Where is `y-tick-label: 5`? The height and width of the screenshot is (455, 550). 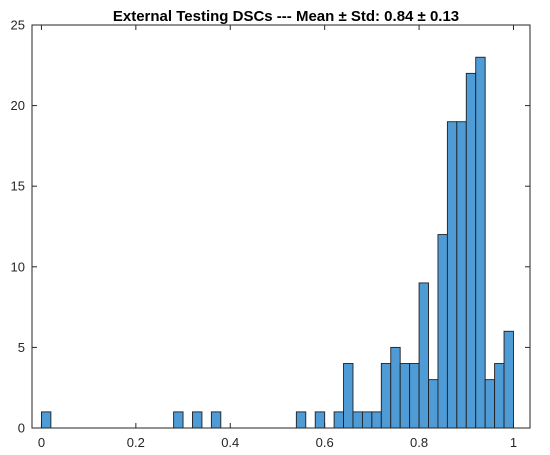
y-tick-label: 5 is located at coordinates (21, 347).